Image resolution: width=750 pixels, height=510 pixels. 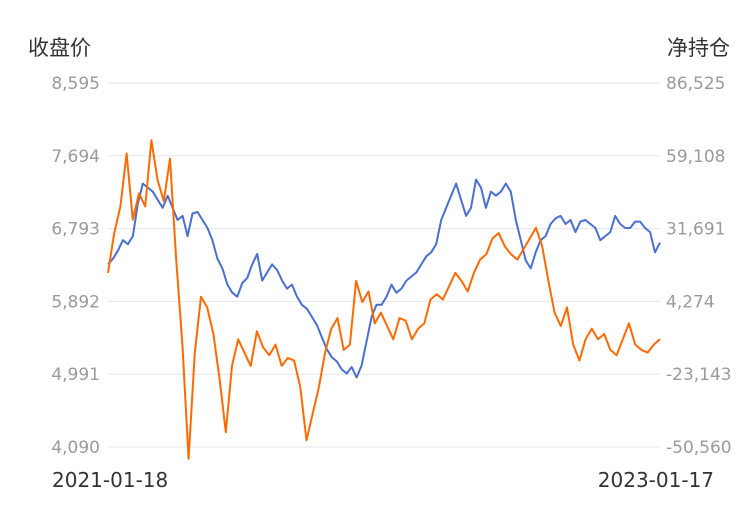 What do you see at coordinates (59, 48) in the screenshot?
I see `left-axis-title: 收盘价` at bounding box center [59, 48].